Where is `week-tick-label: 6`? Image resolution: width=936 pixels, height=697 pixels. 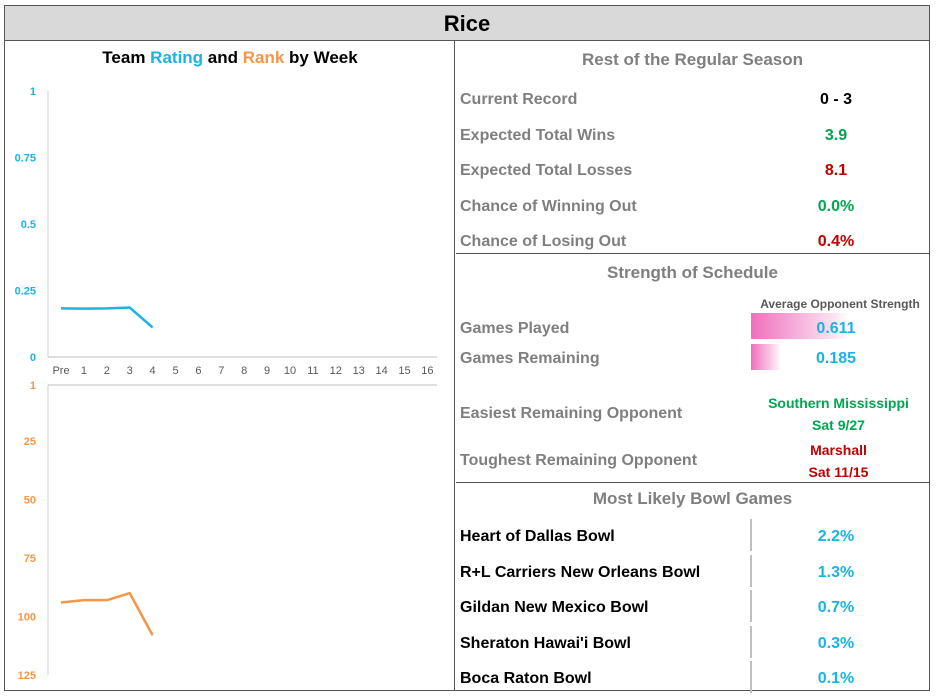
week-tick-label: 6 is located at coordinates (198, 371).